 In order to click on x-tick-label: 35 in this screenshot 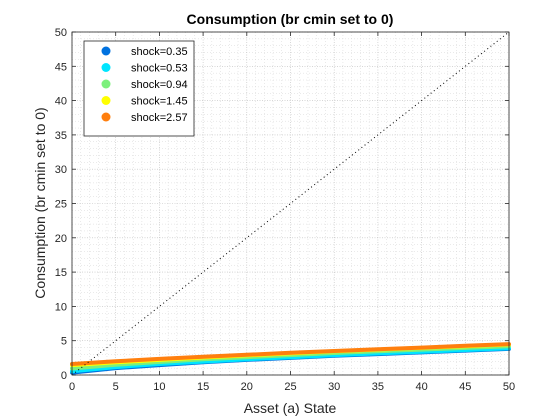, I will do `click(378, 387)`.